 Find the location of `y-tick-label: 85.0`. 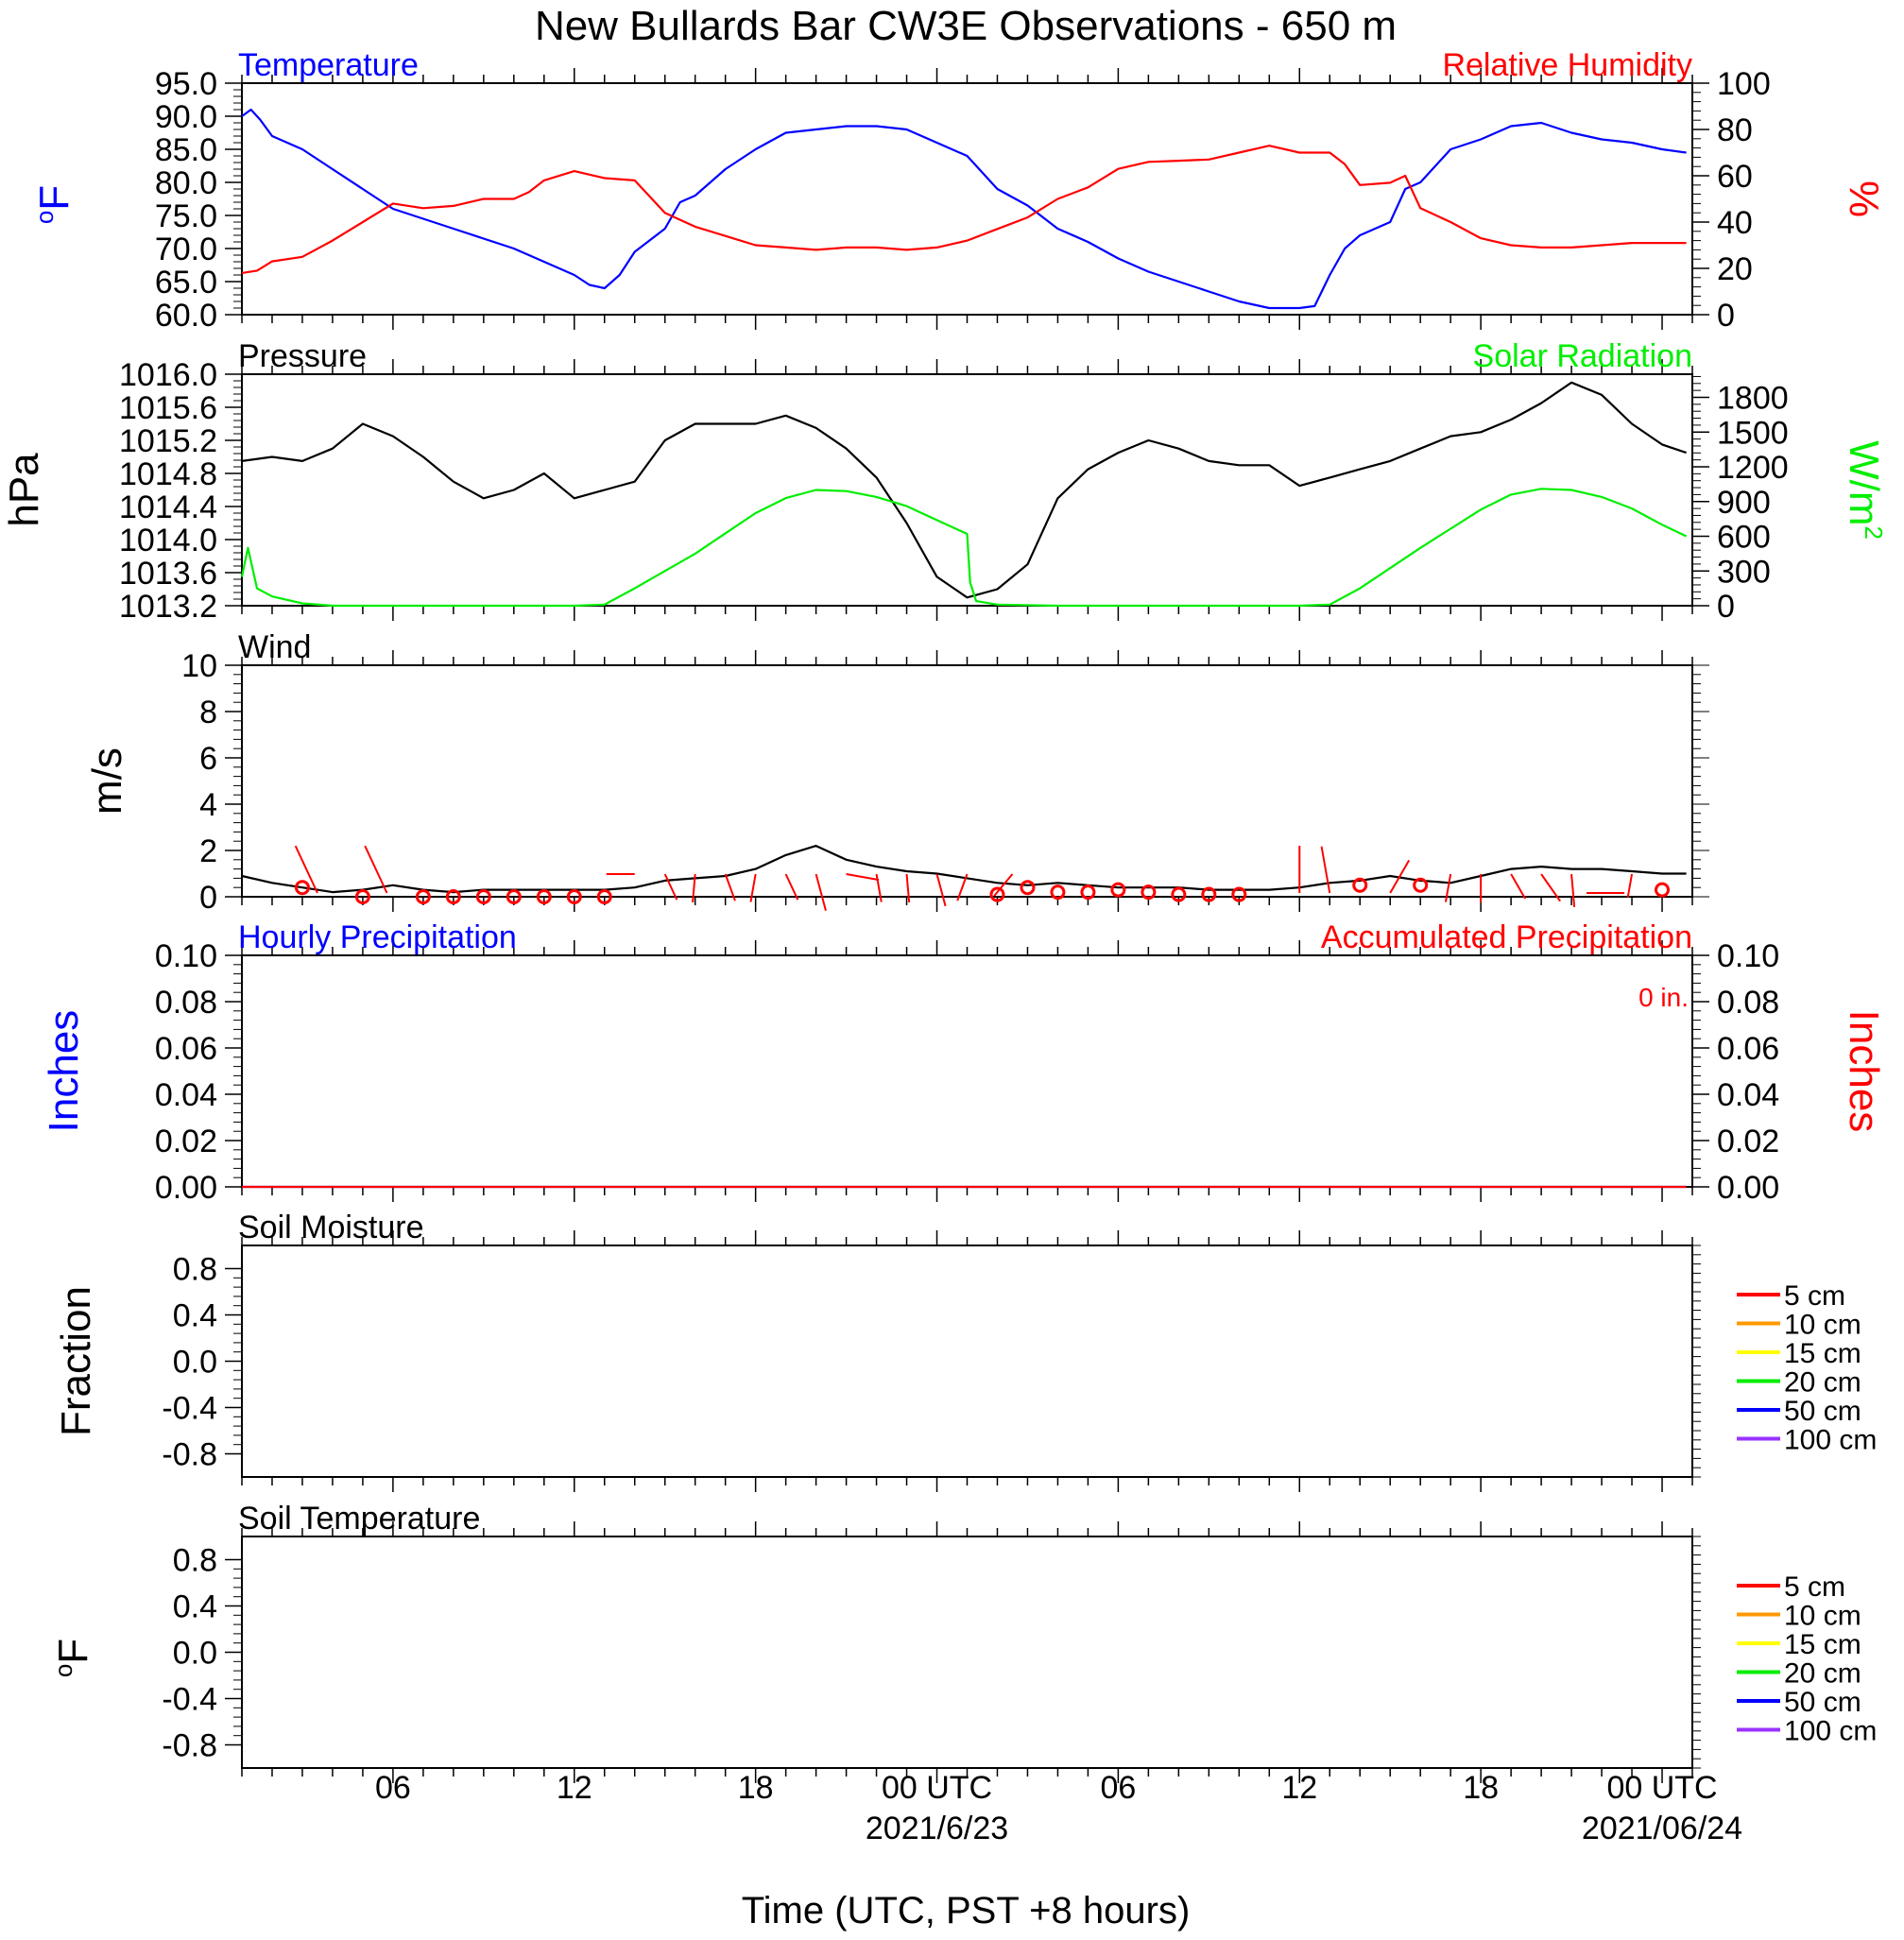

y-tick-label: 85.0 is located at coordinates (186, 150).